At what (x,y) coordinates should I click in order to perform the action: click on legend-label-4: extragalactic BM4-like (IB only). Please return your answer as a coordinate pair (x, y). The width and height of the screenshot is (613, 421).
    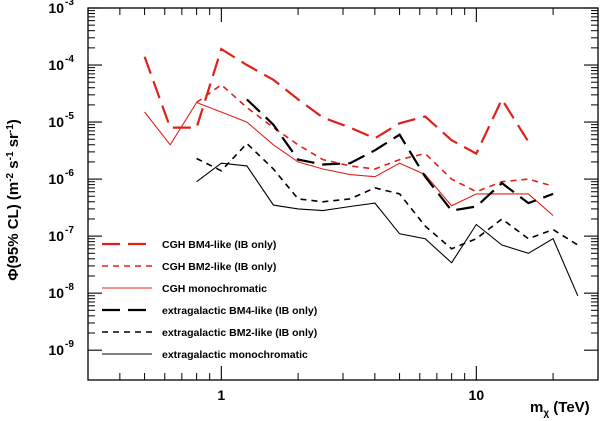
    Looking at the image, I should click on (239, 311).